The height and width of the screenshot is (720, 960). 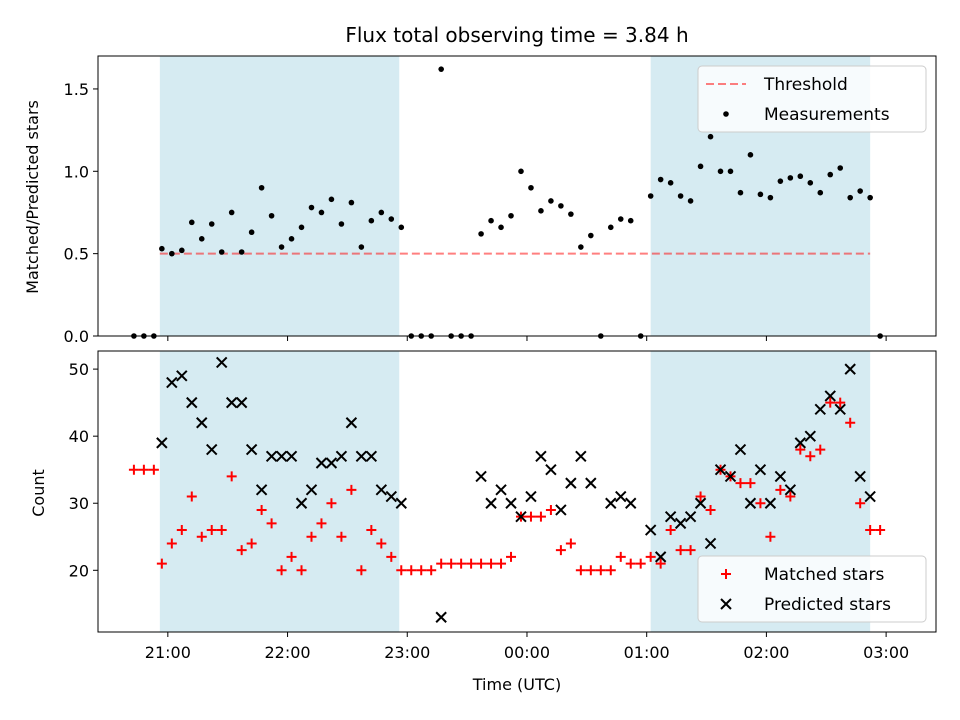 I want to click on legend-predicted-marker, so click(x=726, y=604).